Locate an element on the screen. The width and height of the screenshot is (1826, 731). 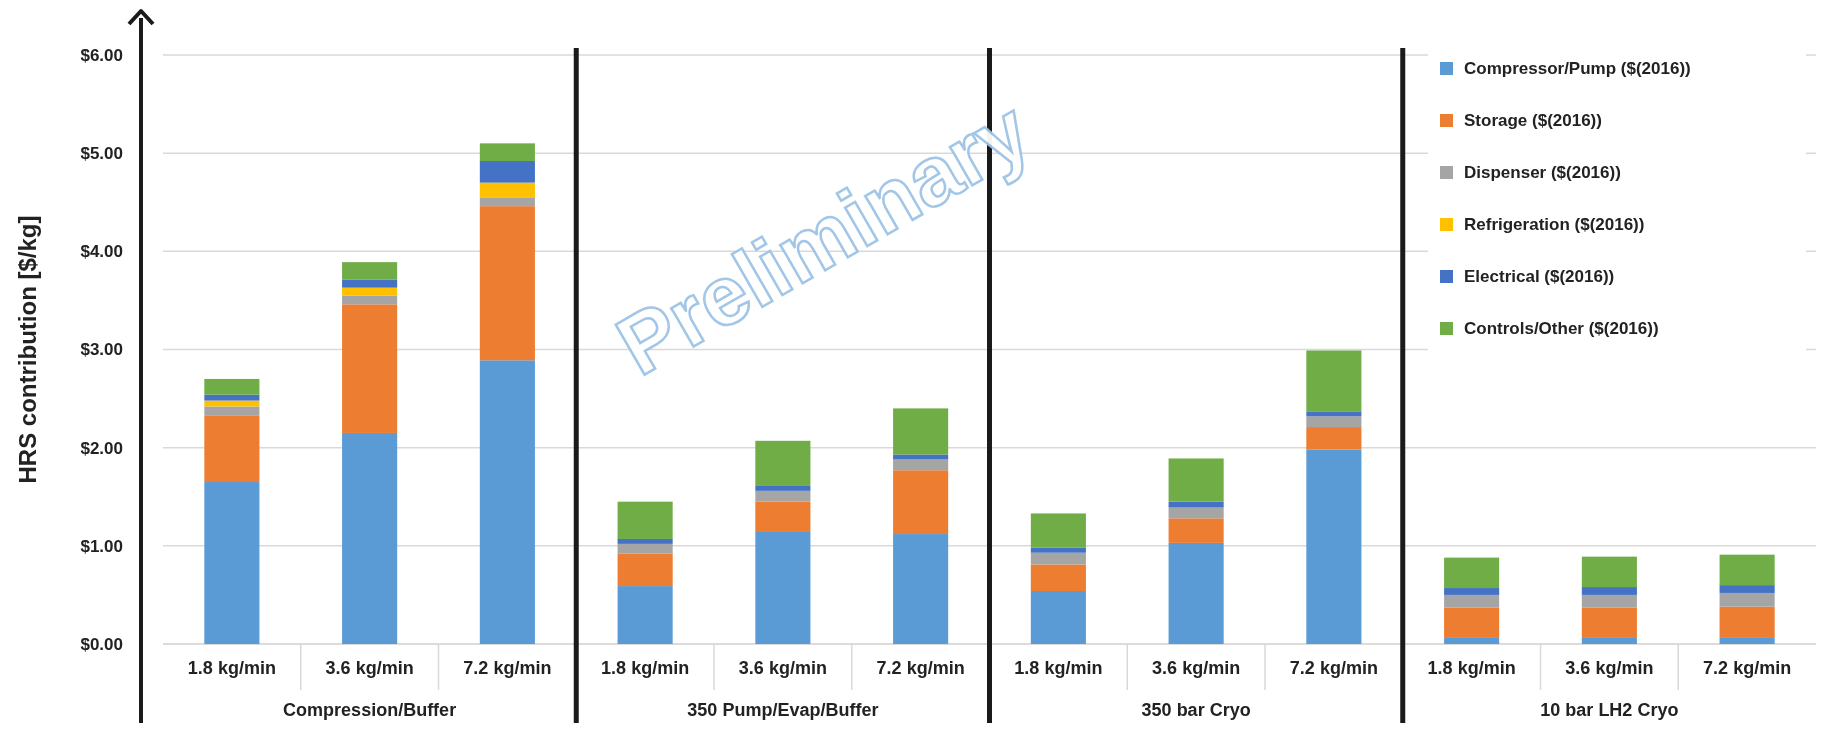
y-tick-label: $5.00 is located at coordinates (101, 154).